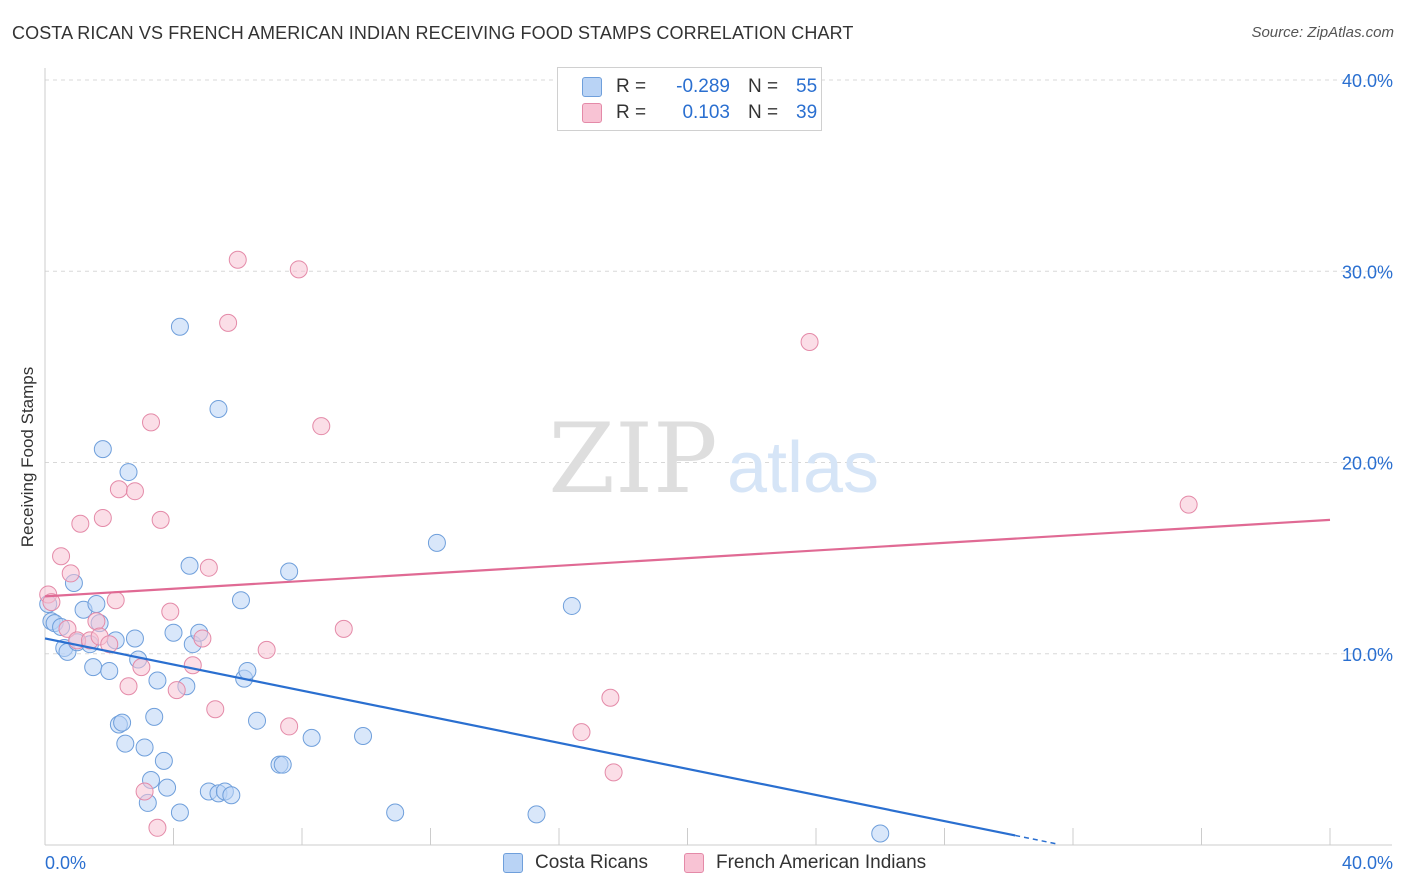 The height and width of the screenshot is (892, 1406). What do you see at coordinates (803, 468) in the screenshot?
I see `watermark-atlas: atlas` at bounding box center [803, 468].